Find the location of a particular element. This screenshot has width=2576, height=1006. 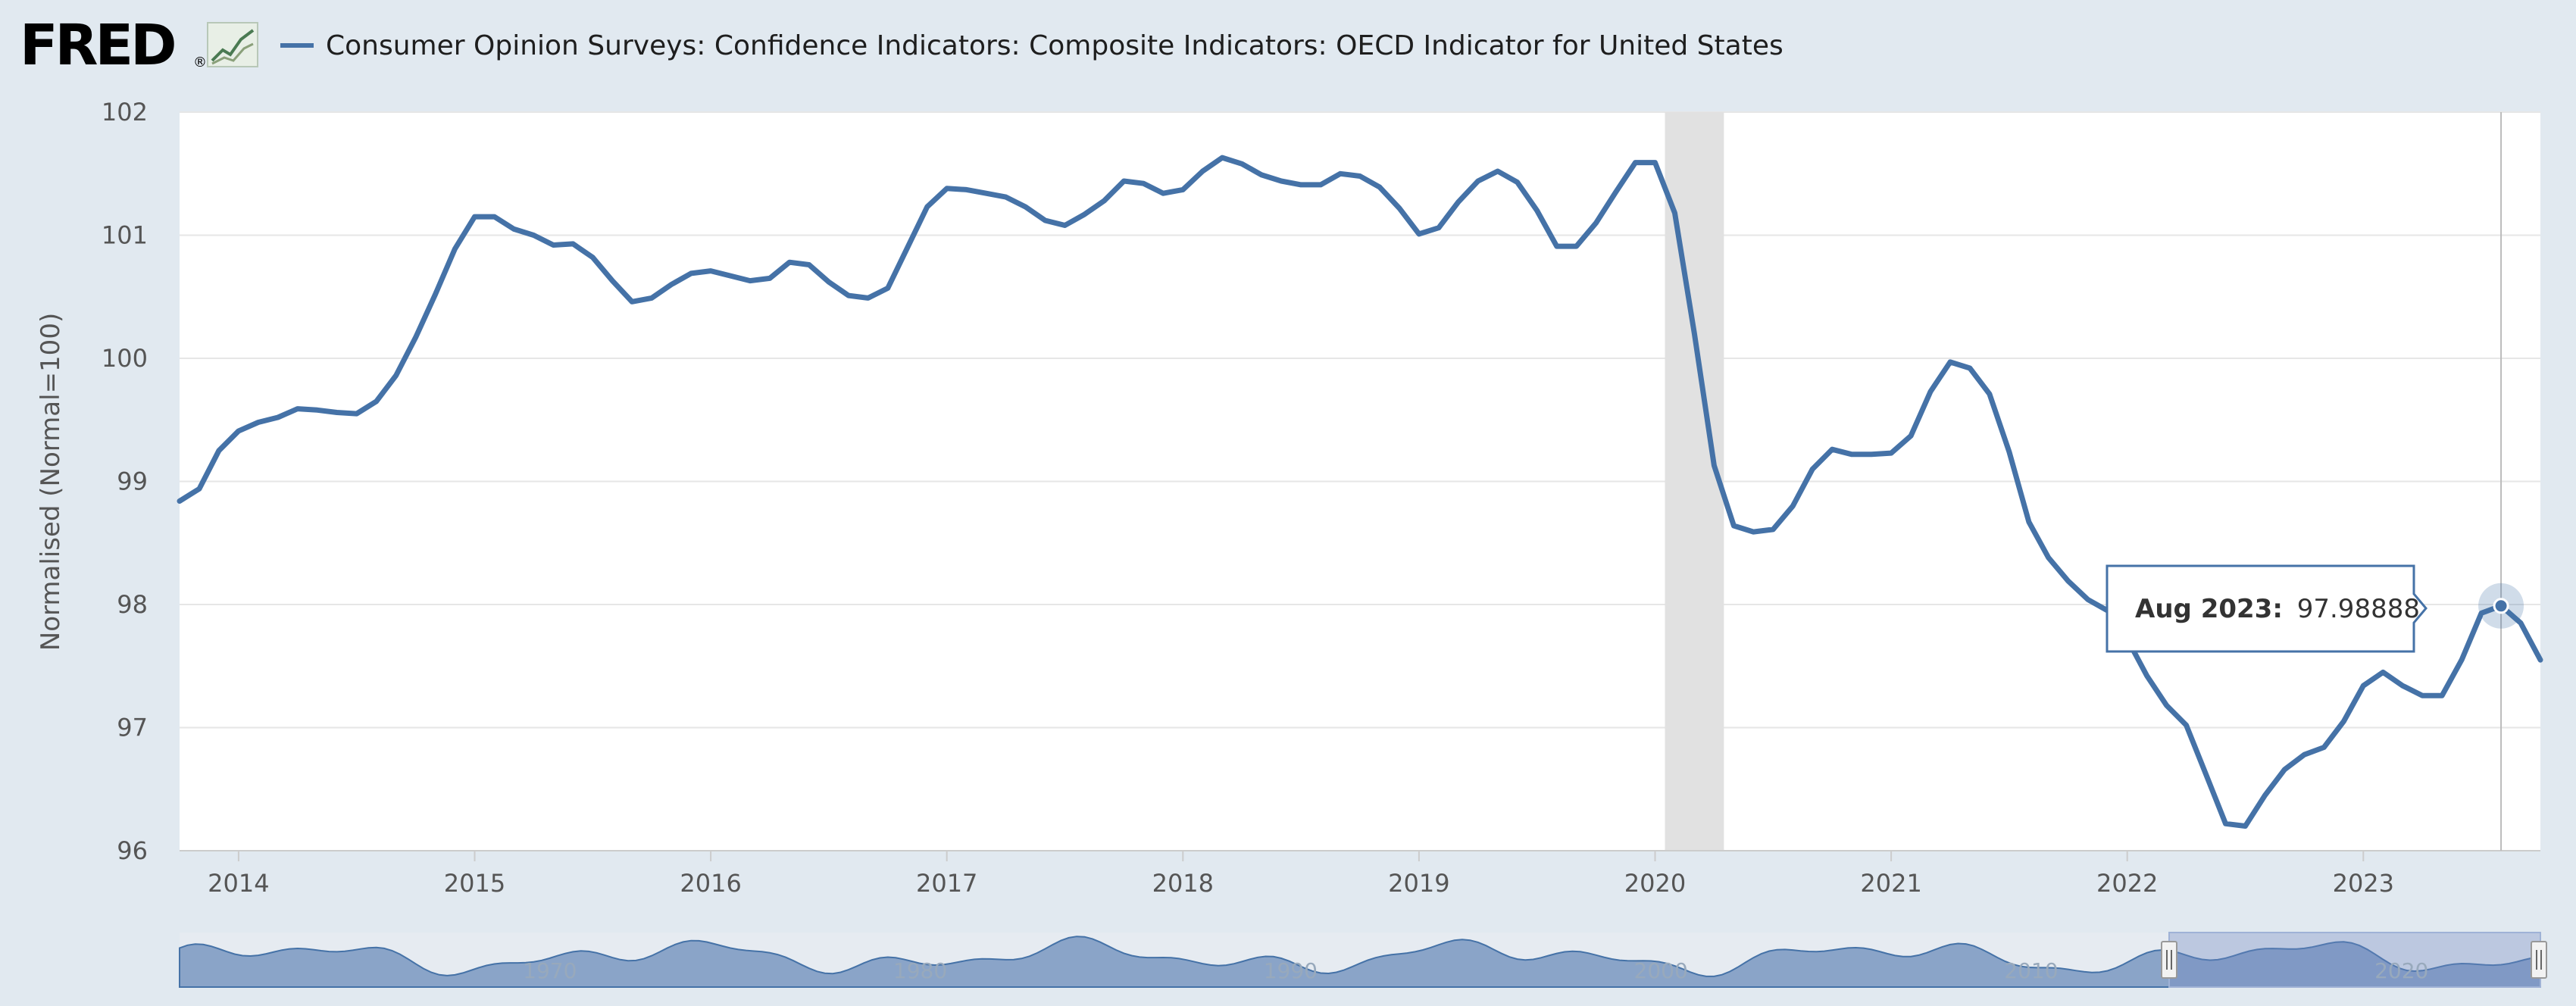

navigator: 1970 1980 1990 2000 2010 2020 is located at coordinates (1363, 960).